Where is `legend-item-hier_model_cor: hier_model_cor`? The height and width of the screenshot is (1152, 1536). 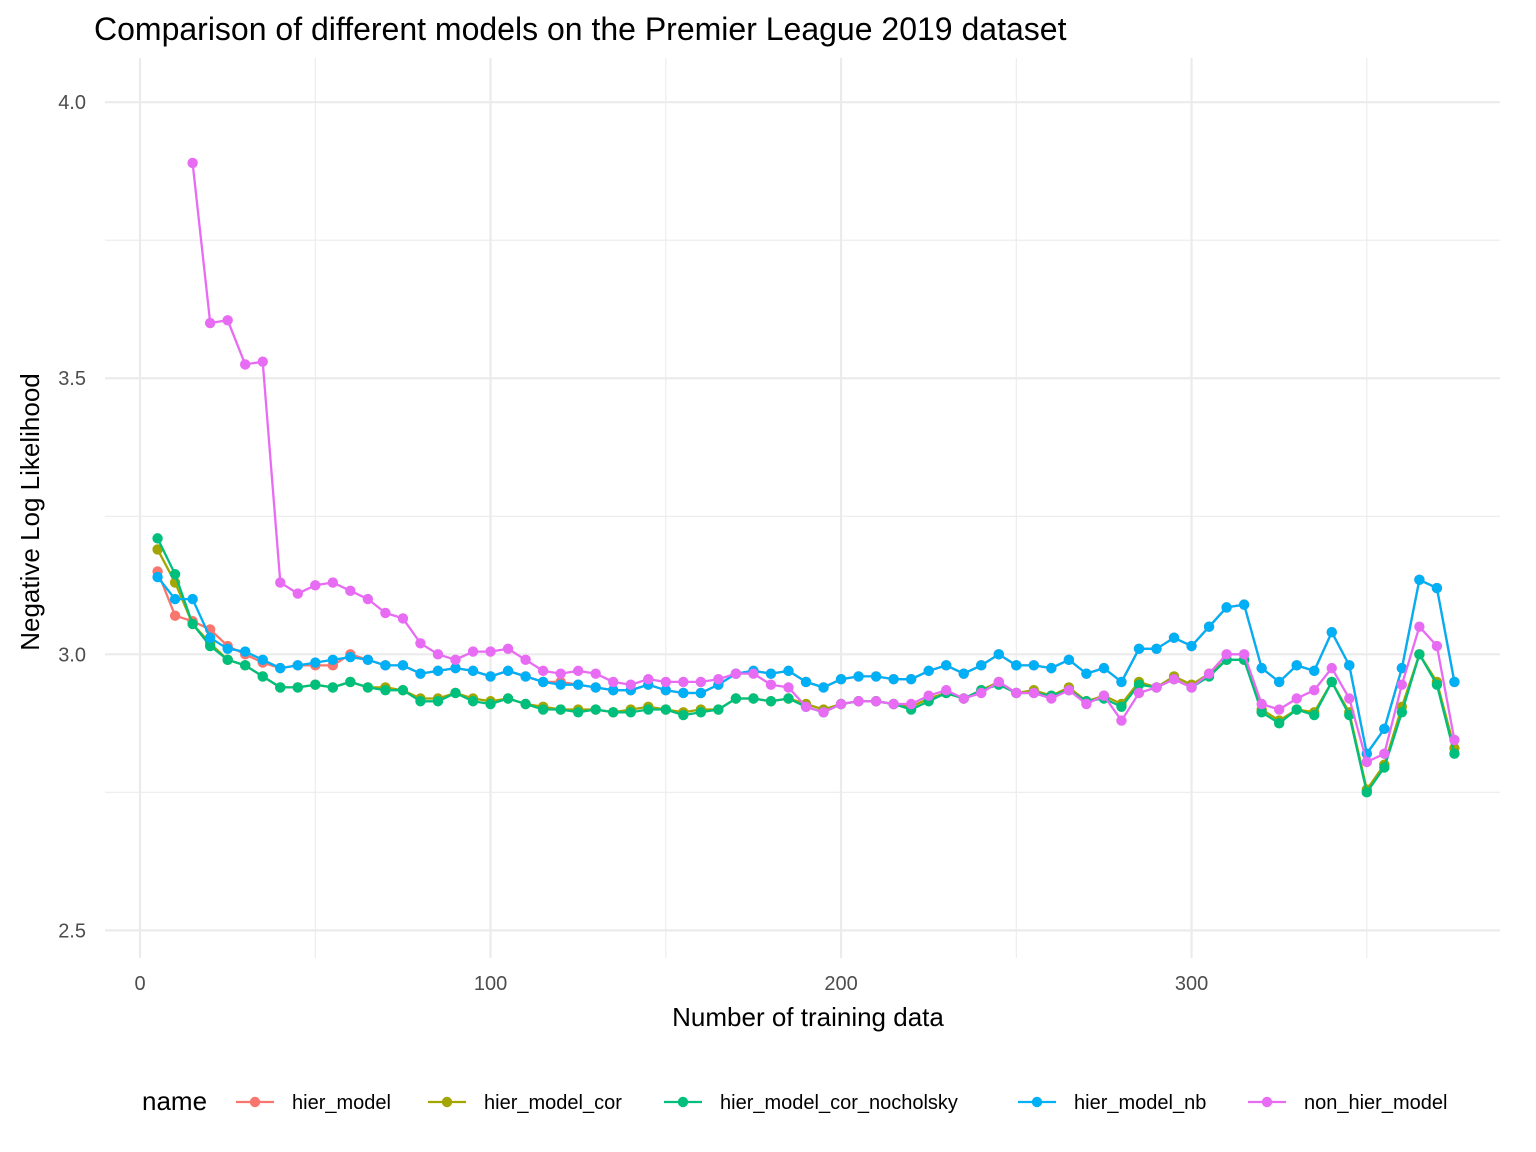
legend-item-hier_model_cor: hier_model_cor is located at coordinates (525, 1103).